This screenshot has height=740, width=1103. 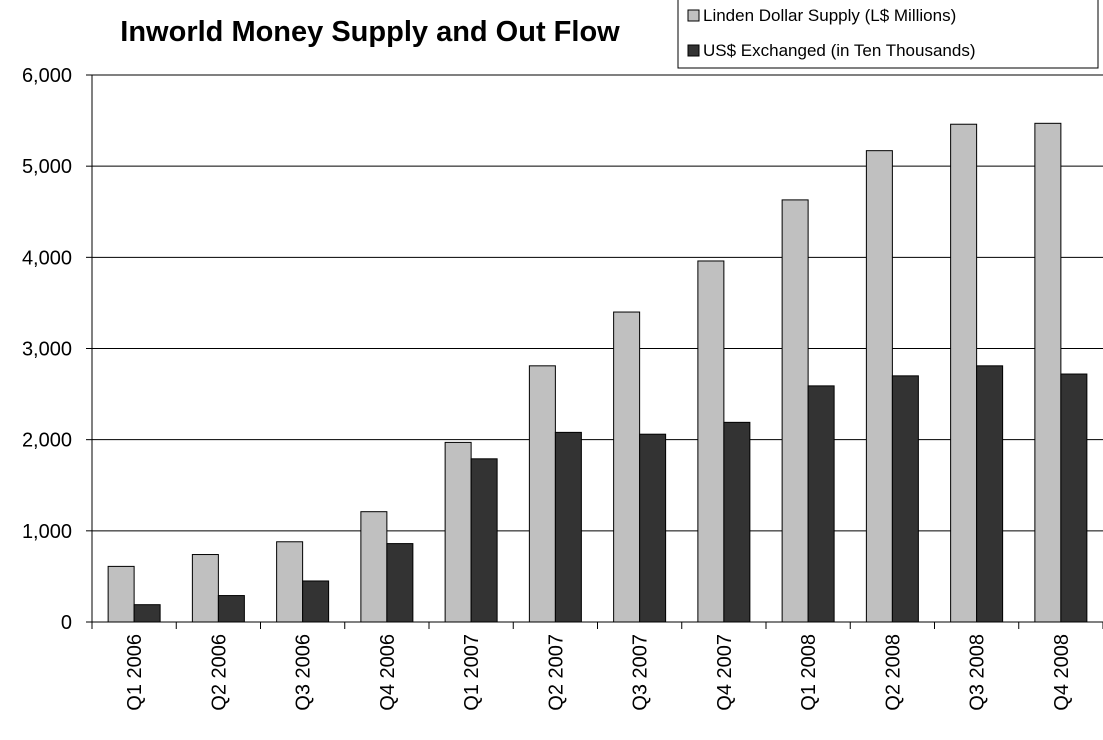 I want to click on x-tick-label: Q3 2006, so click(x=304, y=672).